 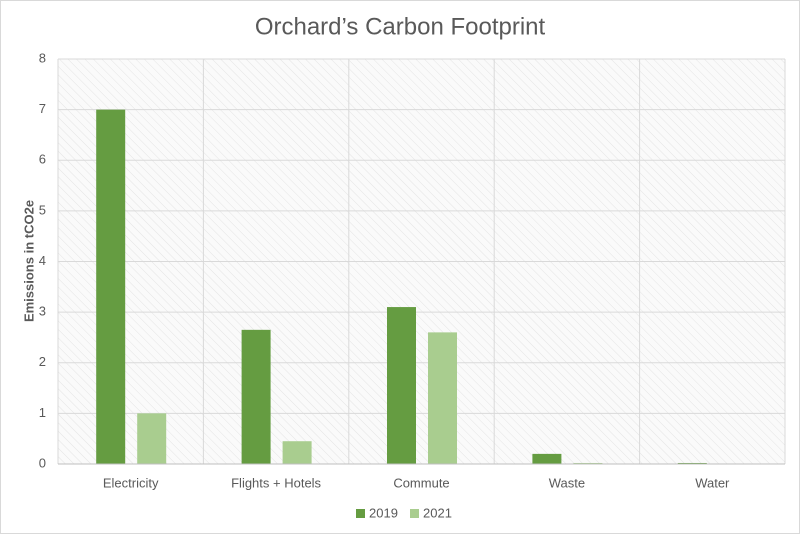 What do you see at coordinates (131, 482) in the screenshot?
I see `x-tick-label: Electricity` at bounding box center [131, 482].